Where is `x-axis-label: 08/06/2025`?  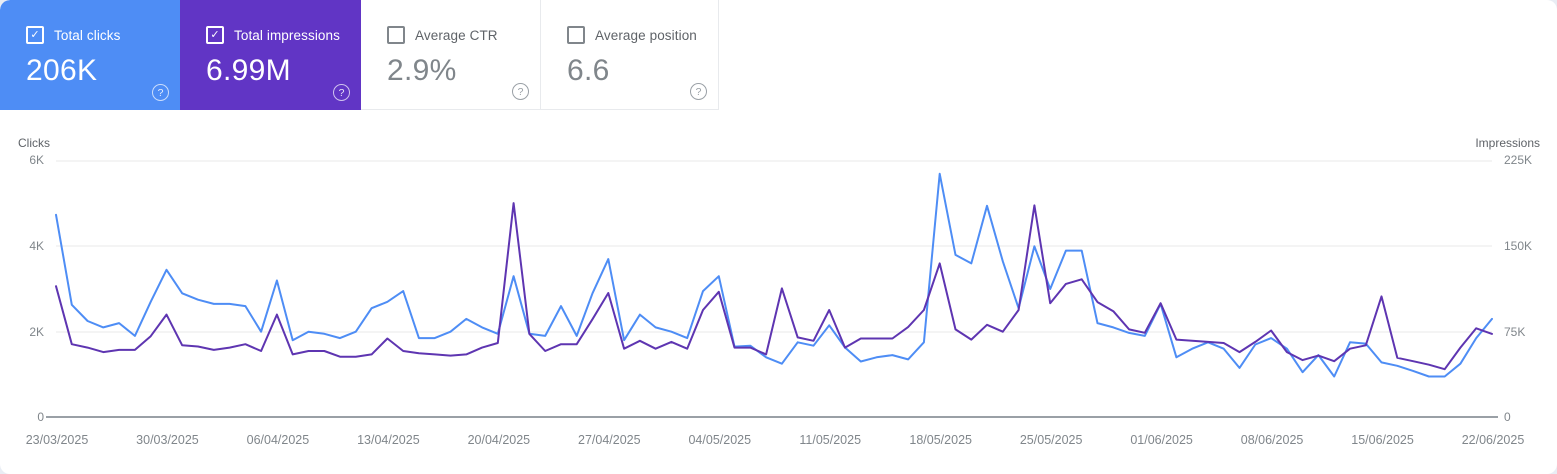
x-axis-label: 08/06/2025 is located at coordinates (1272, 440).